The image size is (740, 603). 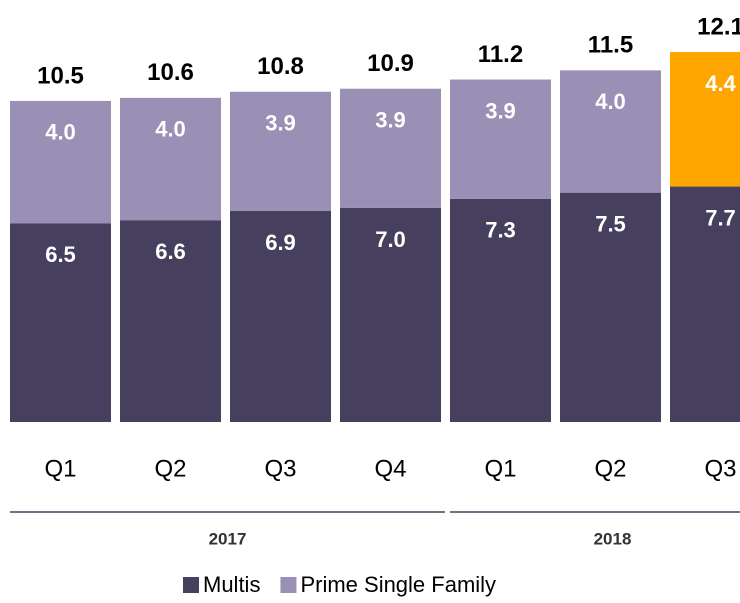 What do you see at coordinates (610, 45) in the screenshot?
I see `total-label: 11.5` at bounding box center [610, 45].